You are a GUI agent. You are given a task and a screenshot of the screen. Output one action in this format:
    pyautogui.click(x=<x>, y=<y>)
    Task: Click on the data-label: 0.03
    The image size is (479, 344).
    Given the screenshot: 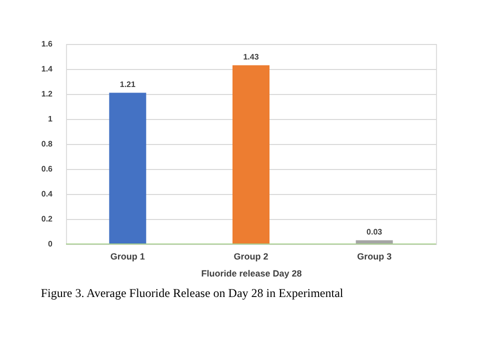 What is the action you would take?
    pyautogui.click(x=374, y=231)
    